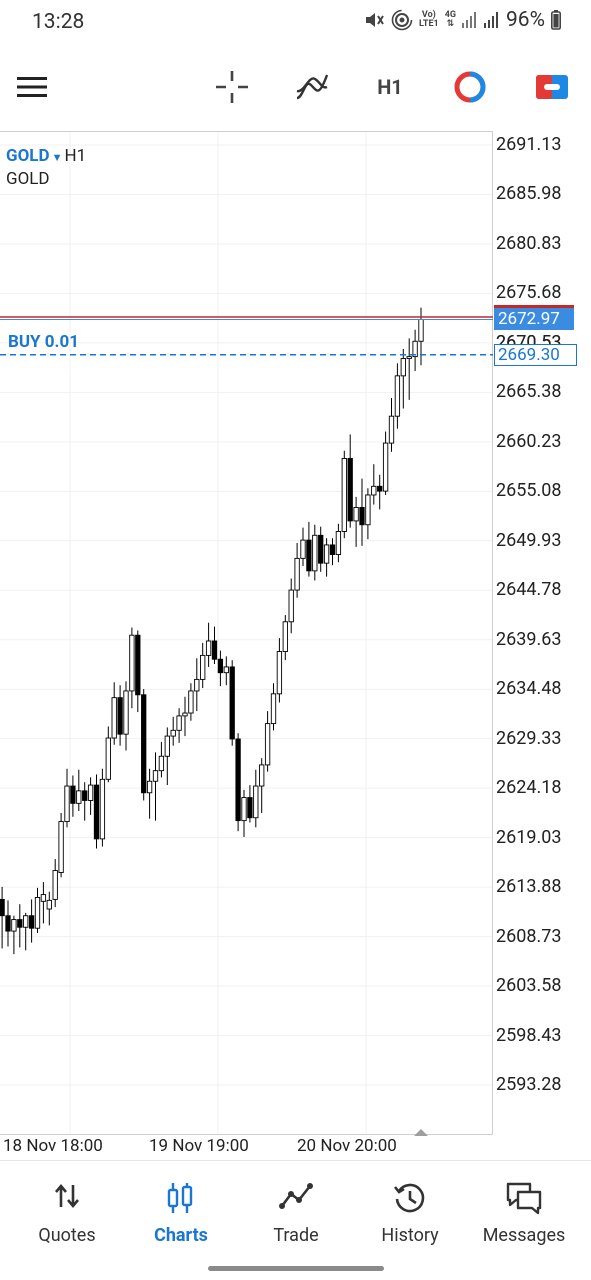 Image resolution: width=591 pixels, height=1280 pixels. What do you see at coordinates (410, 1210) in the screenshot?
I see `nav-history: History` at bounding box center [410, 1210].